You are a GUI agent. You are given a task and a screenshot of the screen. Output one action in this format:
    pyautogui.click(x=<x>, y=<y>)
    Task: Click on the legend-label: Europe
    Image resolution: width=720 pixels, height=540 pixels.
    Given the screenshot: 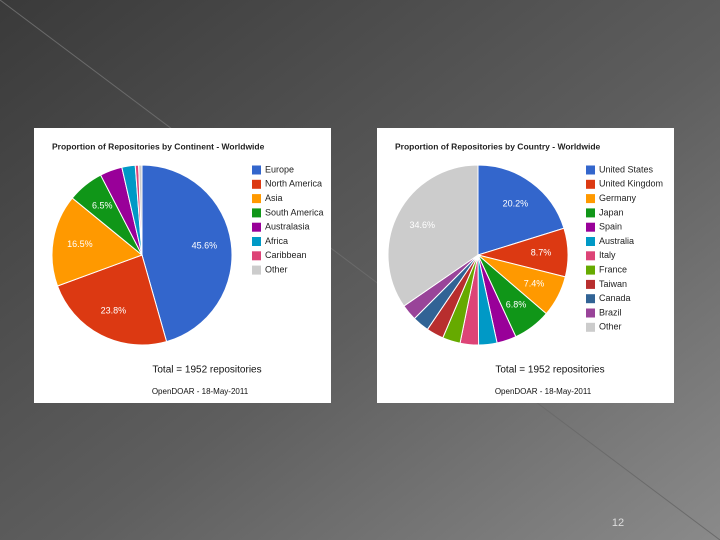 What is the action you would take?
    pyautogui.click(x=279, y=169)
    